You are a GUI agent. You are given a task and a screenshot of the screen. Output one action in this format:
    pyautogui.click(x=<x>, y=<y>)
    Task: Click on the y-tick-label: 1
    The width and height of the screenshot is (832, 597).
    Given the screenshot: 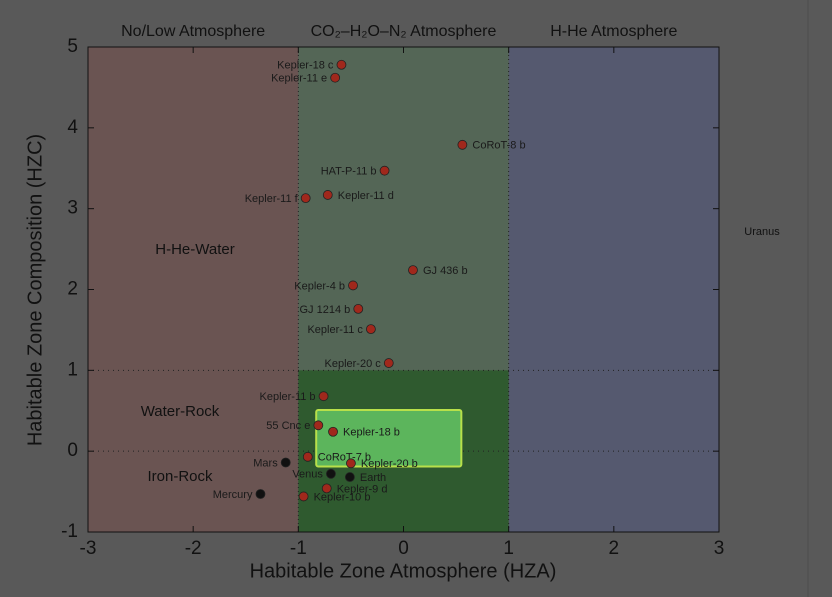 What is the action you would take?
    pyautogui.click(x=72, y=369)
    